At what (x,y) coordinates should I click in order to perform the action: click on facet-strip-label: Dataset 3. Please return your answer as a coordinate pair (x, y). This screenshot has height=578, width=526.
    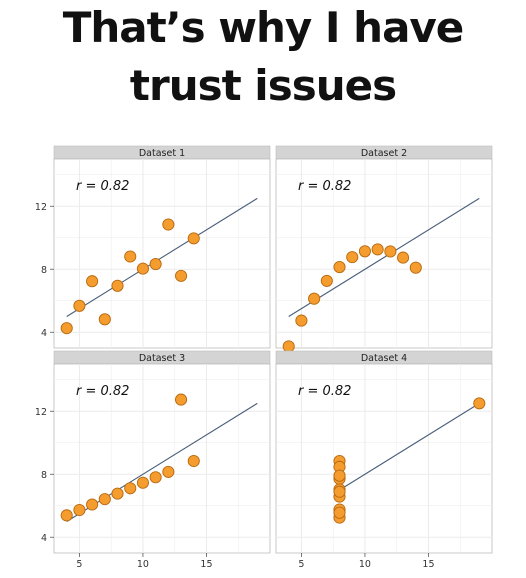
    Looking at the image, I should click on (162, 358).